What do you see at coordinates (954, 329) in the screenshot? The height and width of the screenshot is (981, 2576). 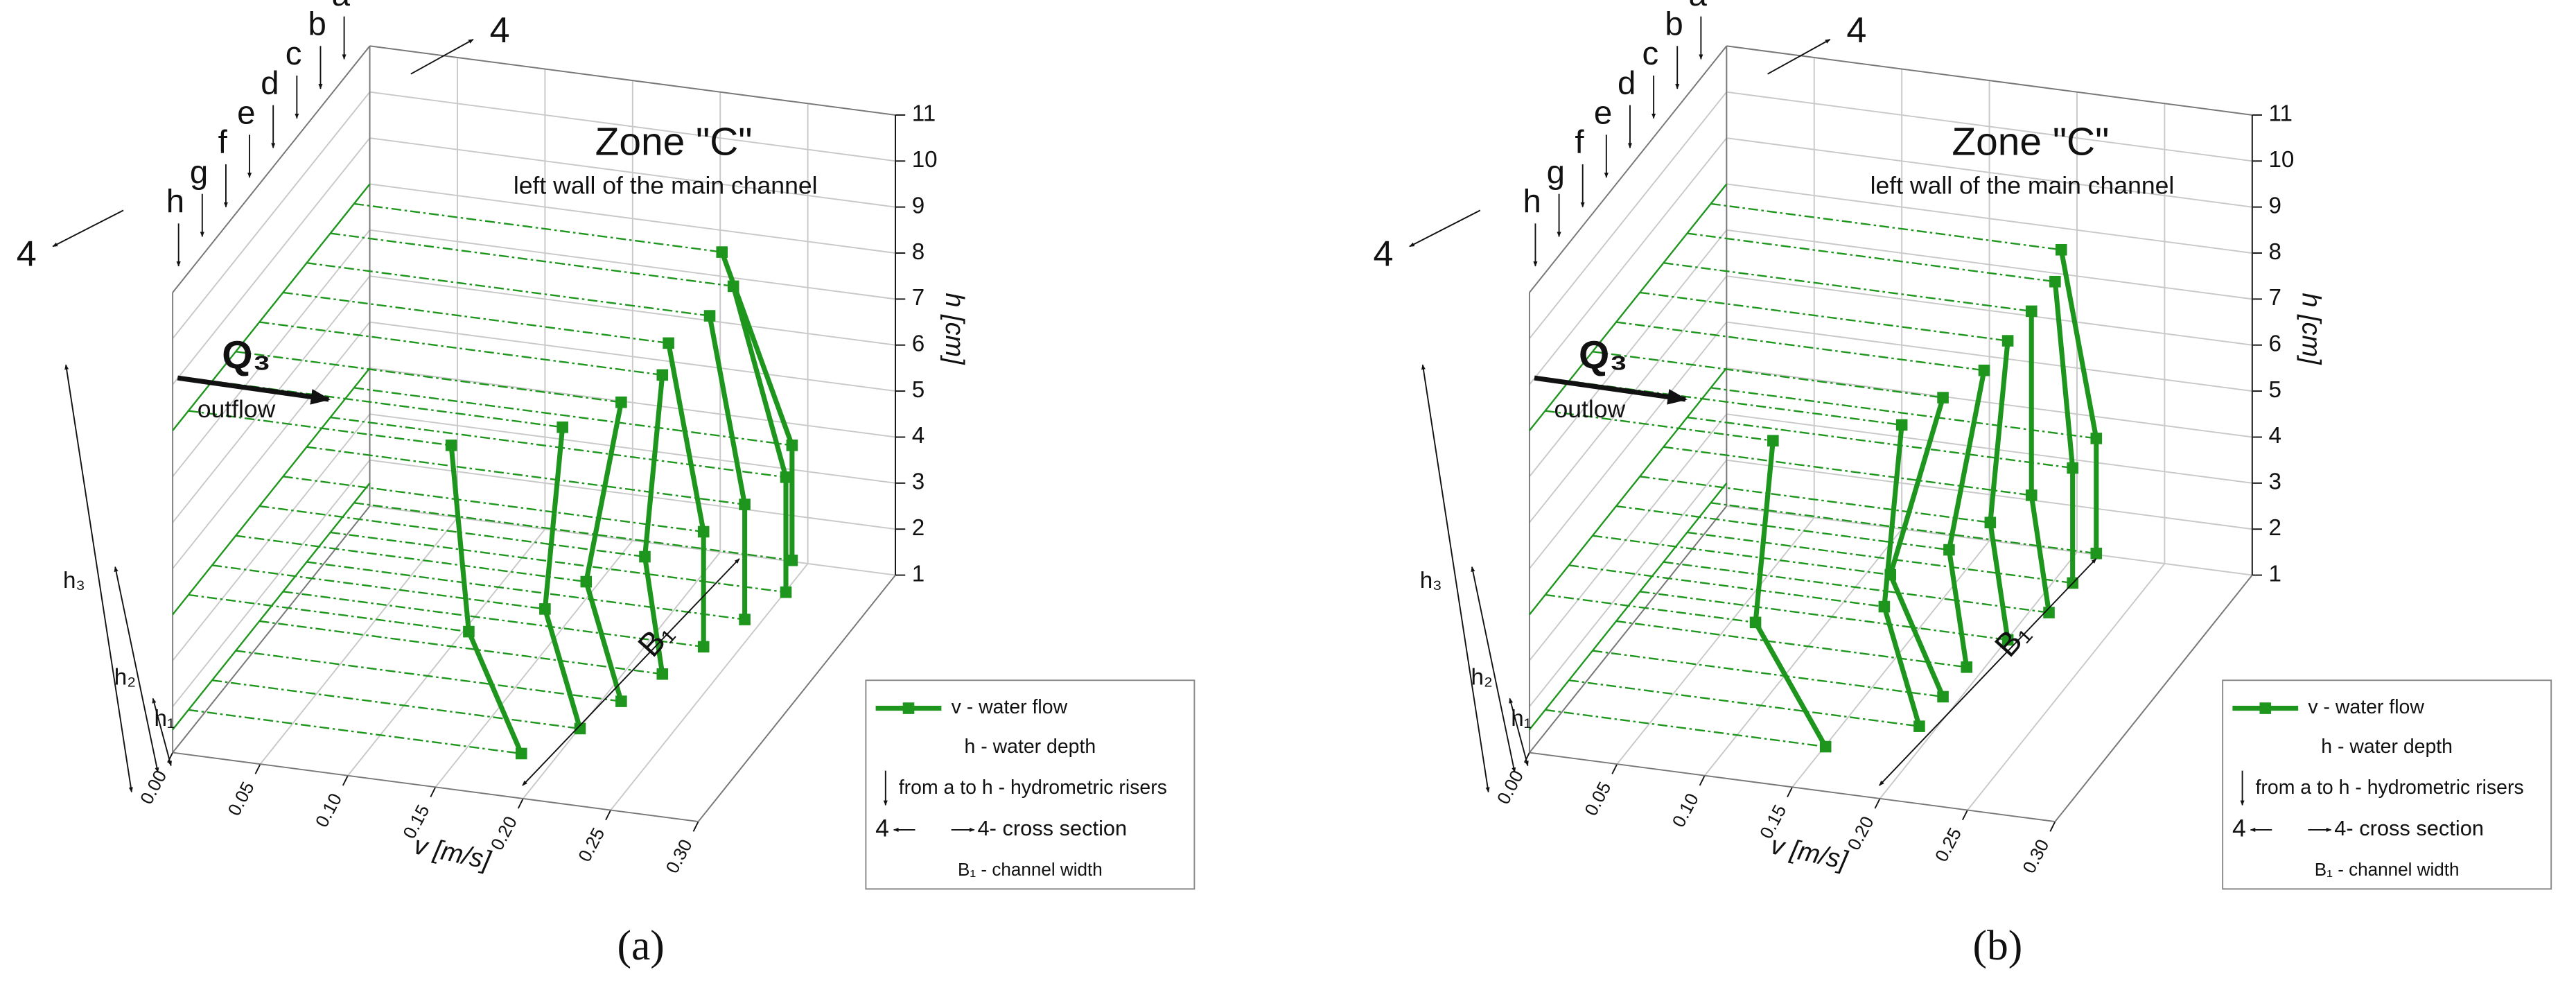 I see `y-axis-title: h [cm]` at bounding box center [954, 329].